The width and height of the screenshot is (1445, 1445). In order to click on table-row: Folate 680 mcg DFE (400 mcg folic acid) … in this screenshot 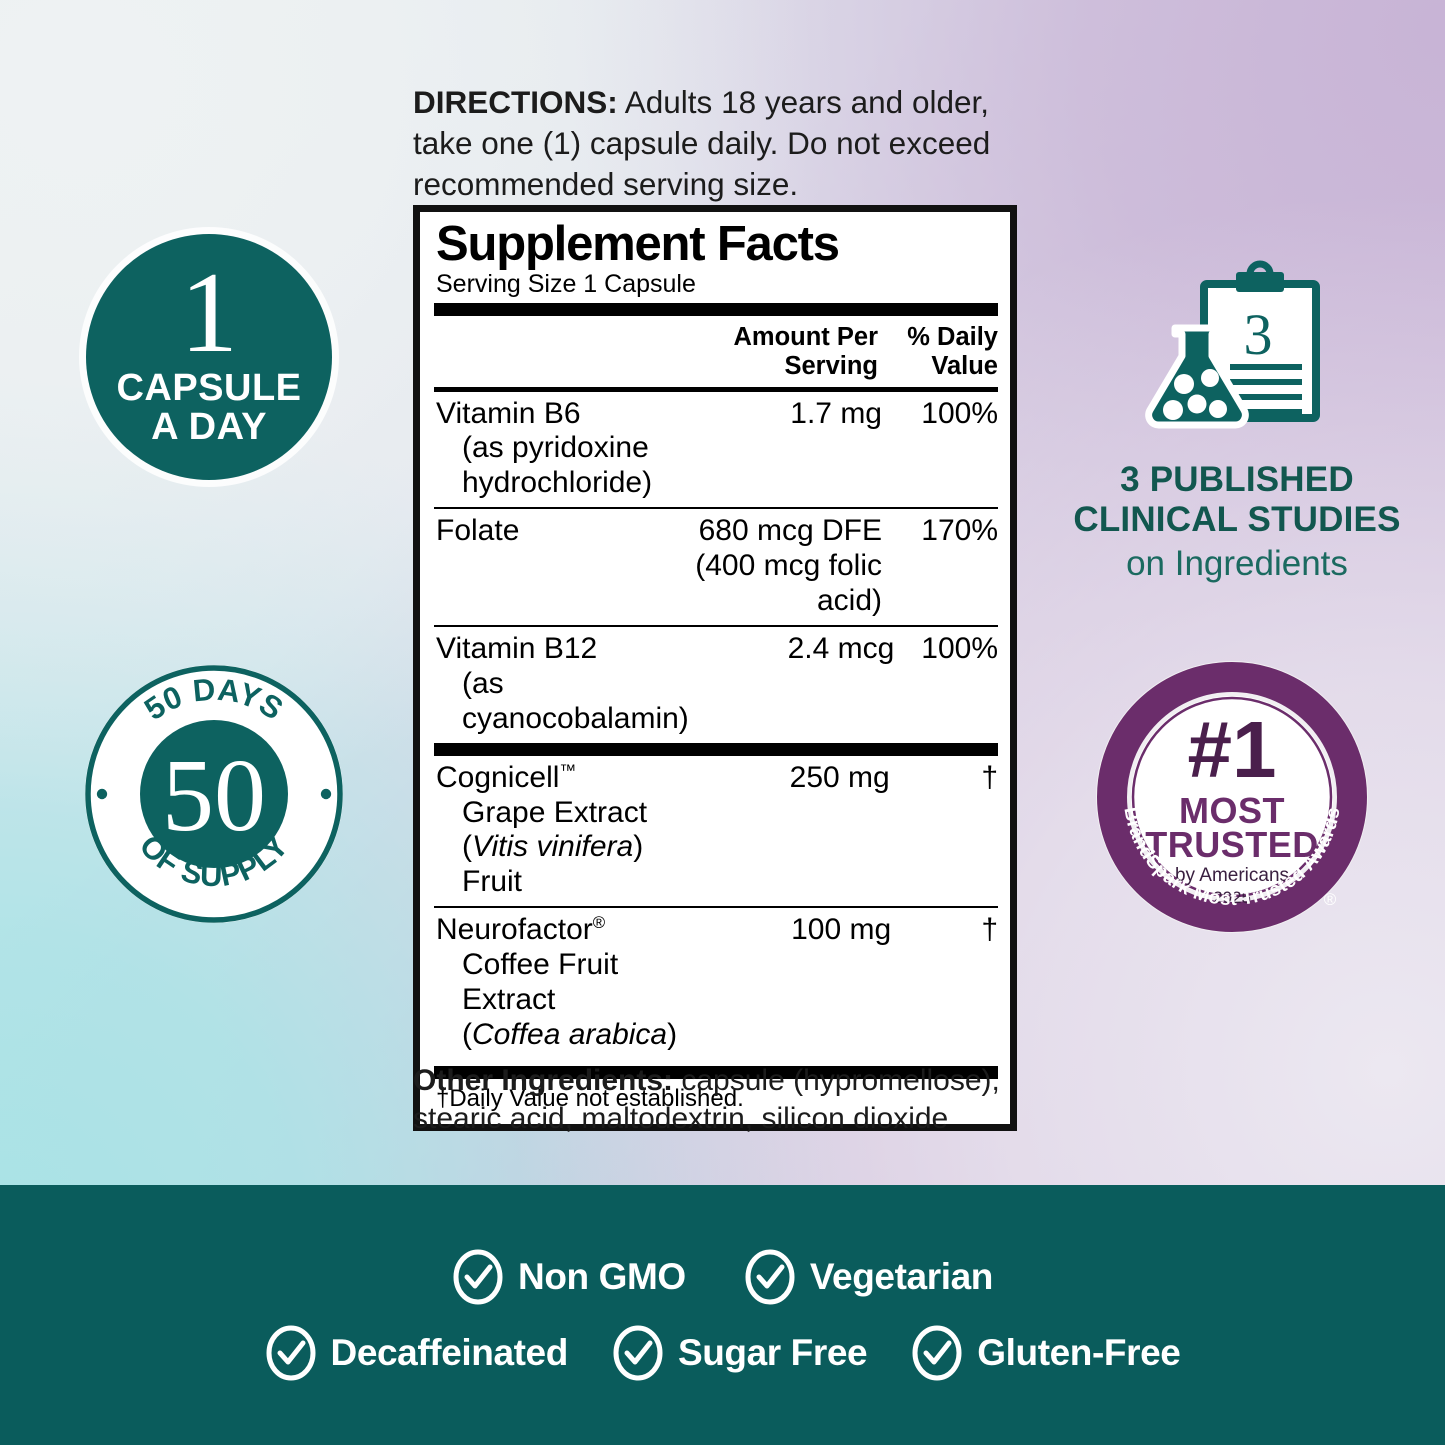, I will do `click(716, 566)`.